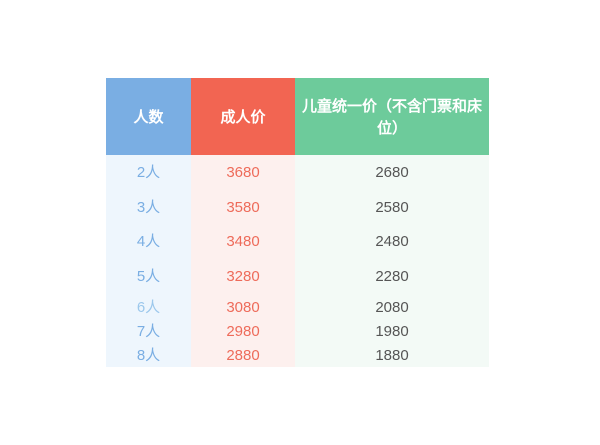  What do you see at coordinates (392, 331) in the screenshot?
I see `child-price-cell: 1980` at bounding box center [392, 331].